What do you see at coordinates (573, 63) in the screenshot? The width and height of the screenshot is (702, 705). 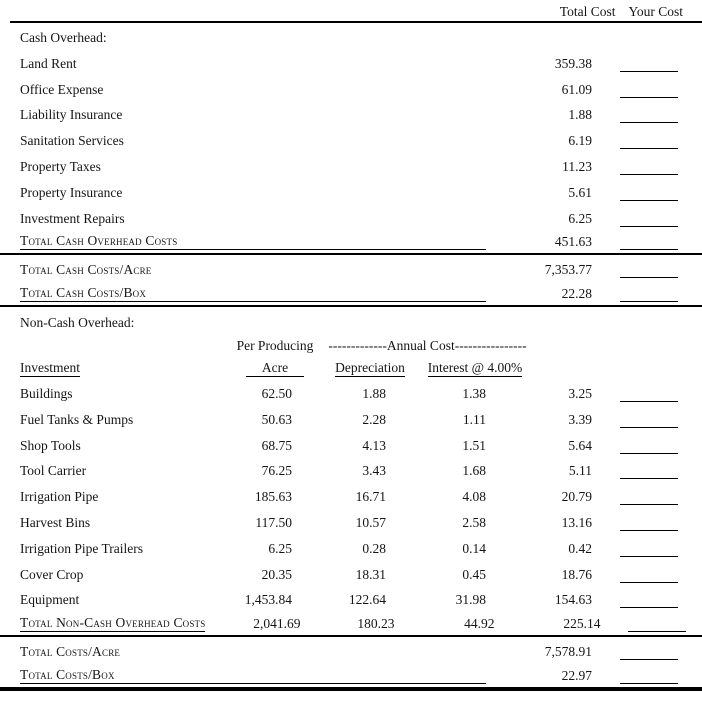 I see `total-cost-value: 359.38` at bounding box center [573, 63].